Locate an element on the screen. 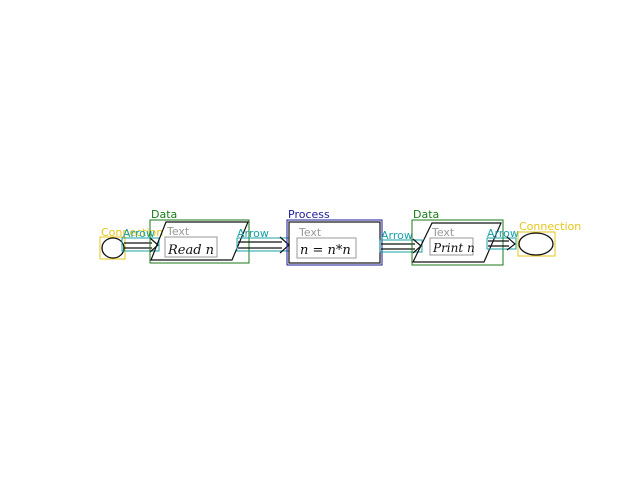  start-connection: Connection is located at coordinates (131, 243).